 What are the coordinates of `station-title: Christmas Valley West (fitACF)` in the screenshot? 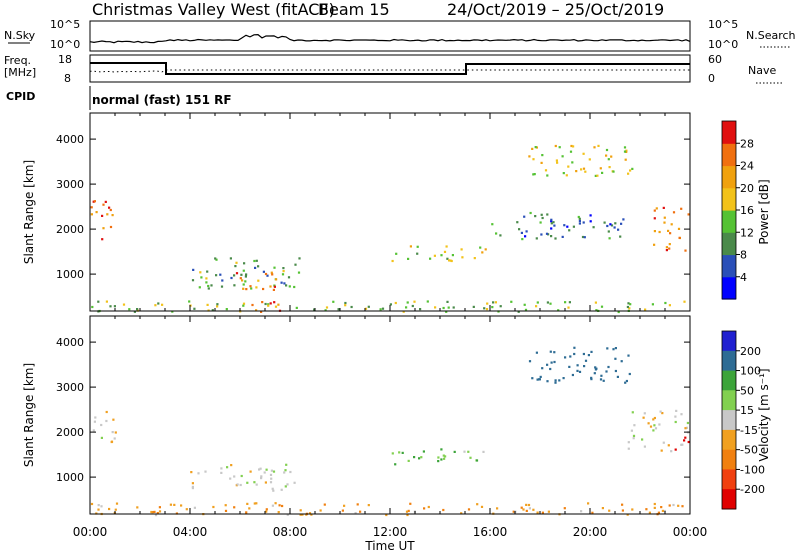 It's located at (213, 9).